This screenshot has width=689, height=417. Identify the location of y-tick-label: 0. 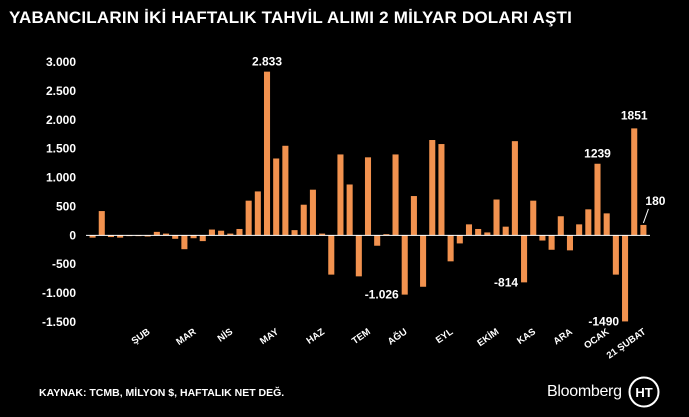
(72, 235).